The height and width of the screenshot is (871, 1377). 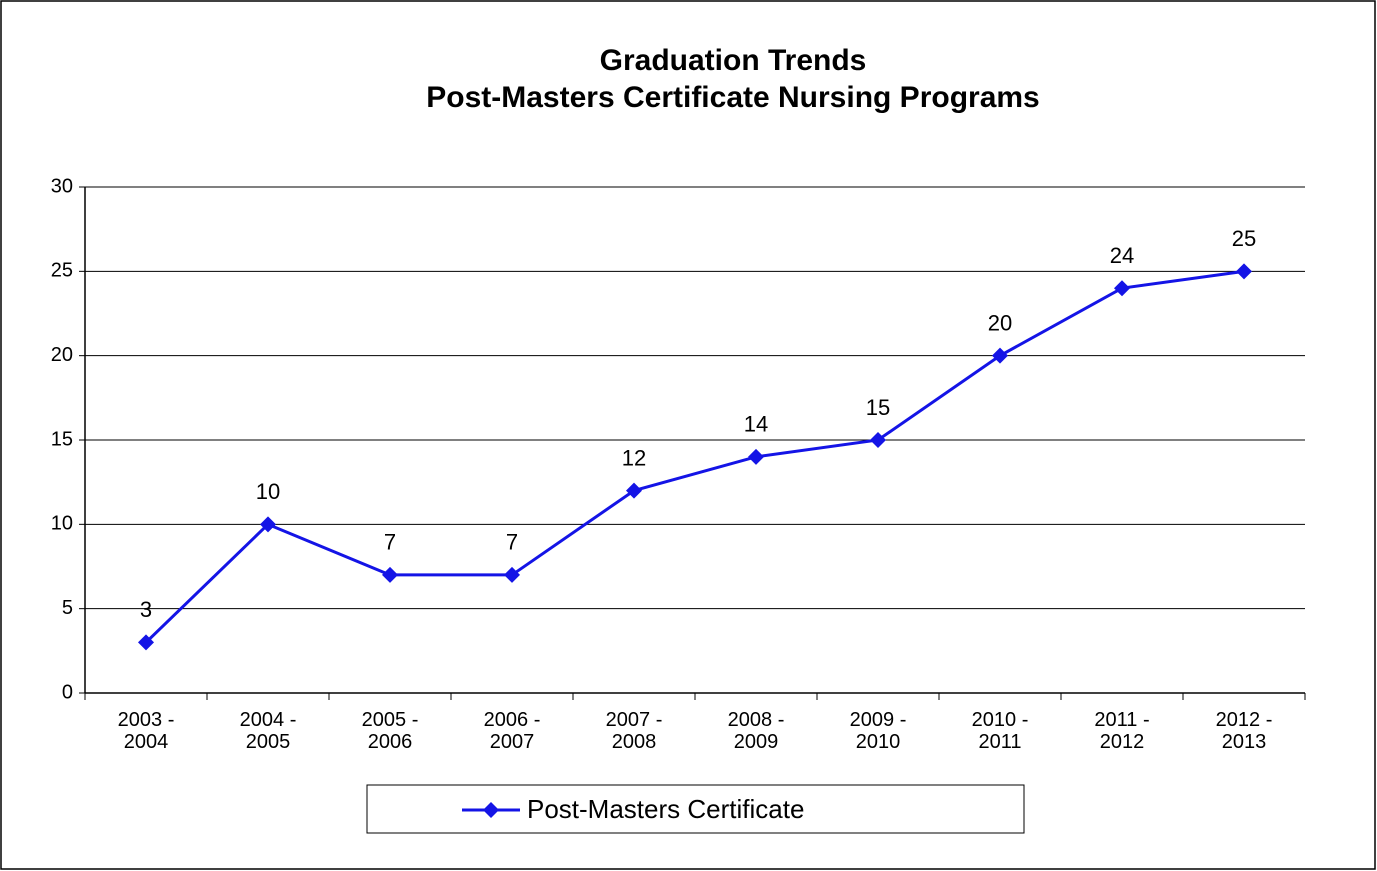 What do you see at coordinates (733, 60) in the screenshot?
I see `chart-title: Graduation Trends` at bounding box center [733, 60].